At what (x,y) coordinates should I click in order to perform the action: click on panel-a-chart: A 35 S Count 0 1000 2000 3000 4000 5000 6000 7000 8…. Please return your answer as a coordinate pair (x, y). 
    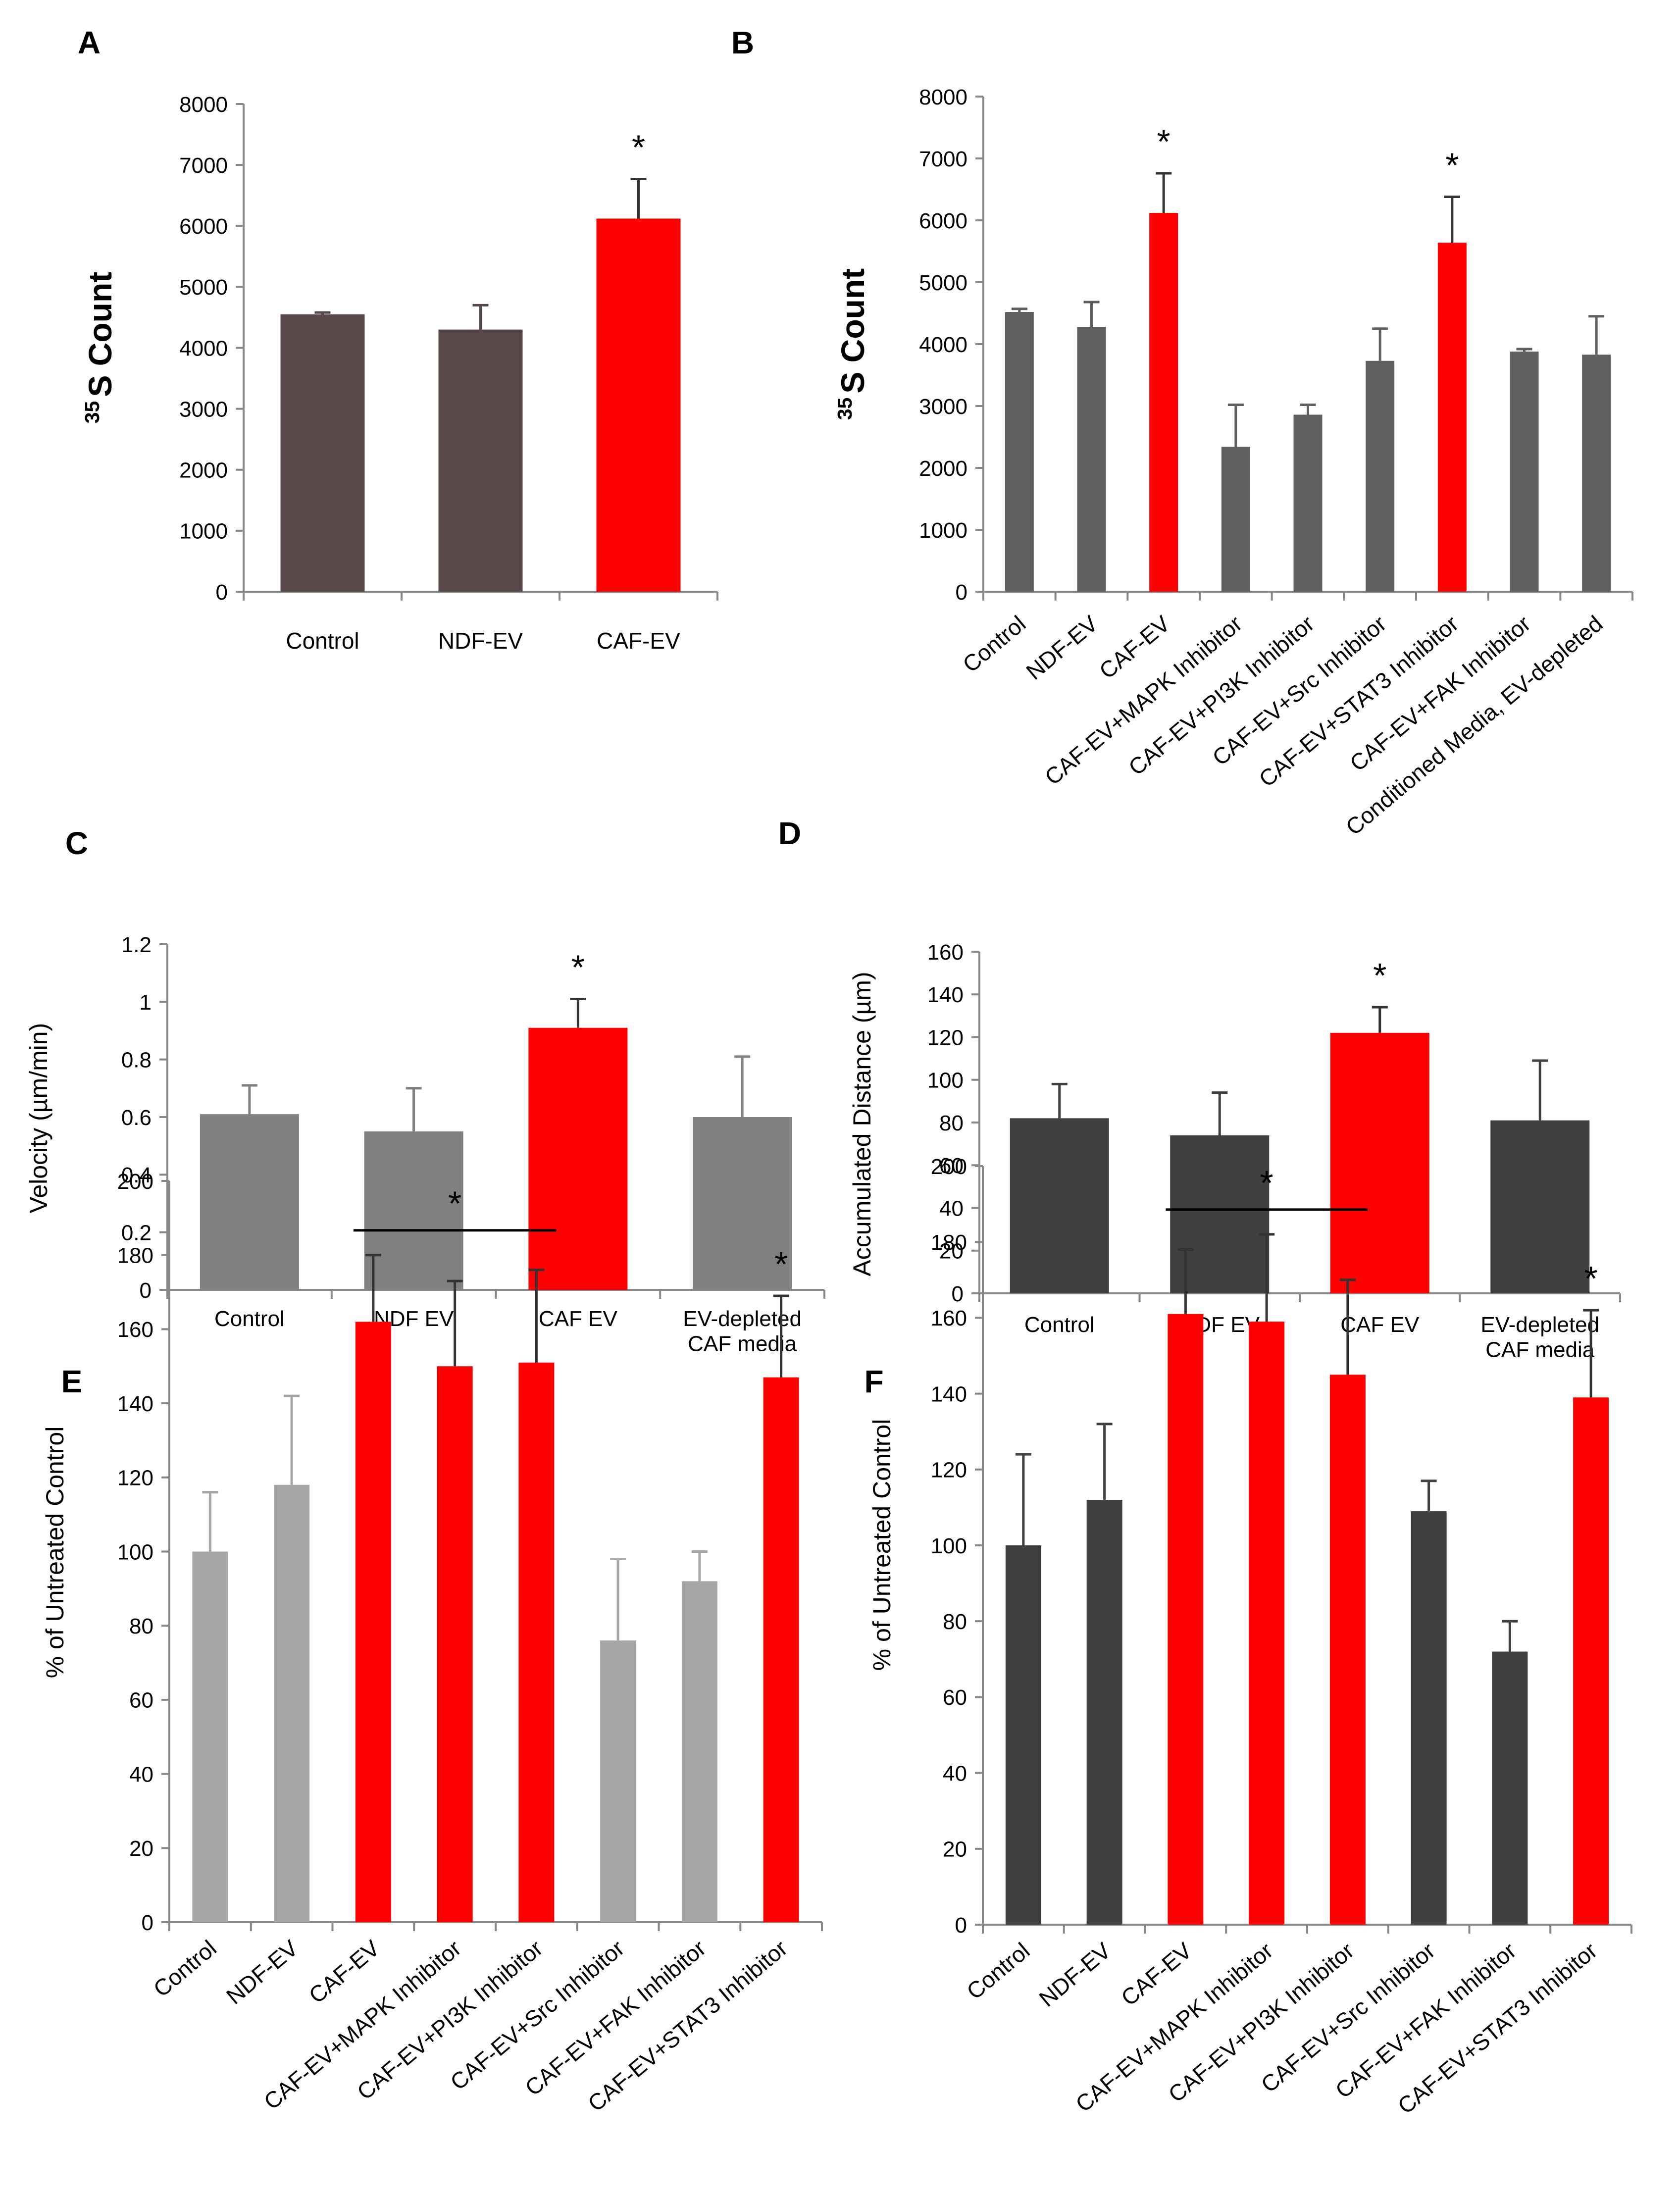
    Looking at the image, I should click on (398, 339).